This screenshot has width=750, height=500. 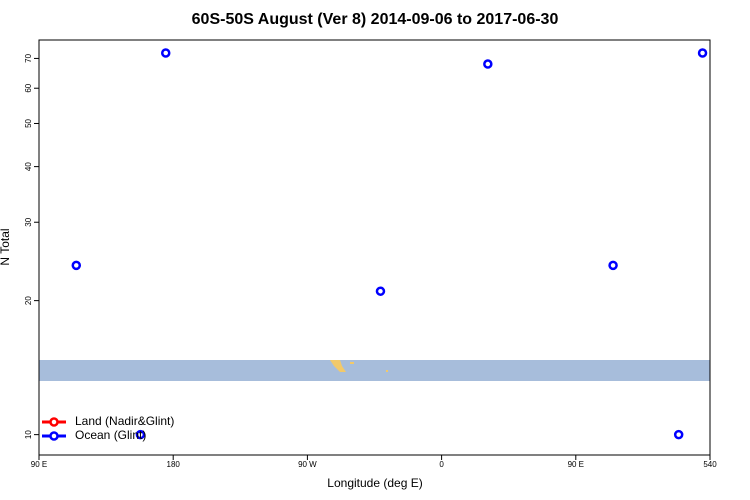 What do you see at coordinates (124, 421) in the screenshot?
I see `legend-label: Land (Nadir&Glint)` at bounding box center [124, 421].